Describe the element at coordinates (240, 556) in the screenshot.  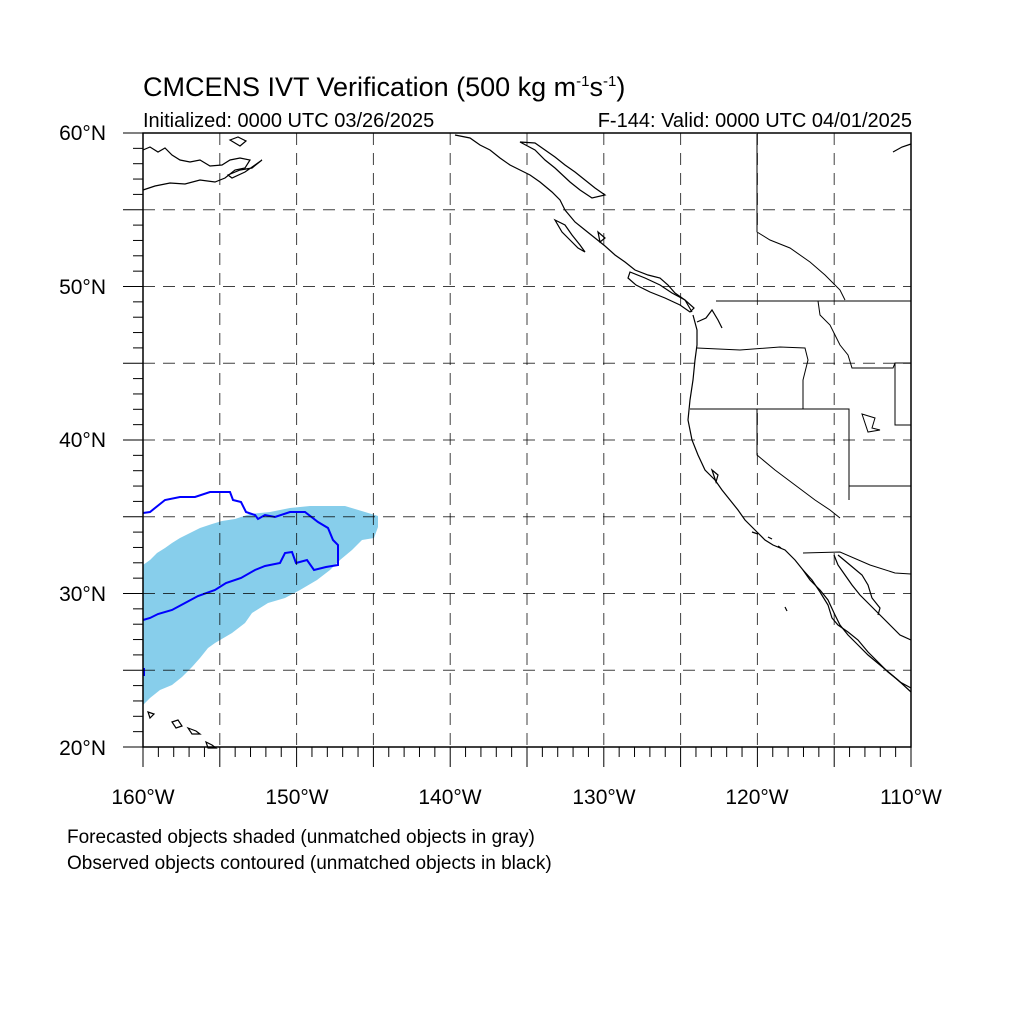
I see `observed-ivt-contour` at that location.